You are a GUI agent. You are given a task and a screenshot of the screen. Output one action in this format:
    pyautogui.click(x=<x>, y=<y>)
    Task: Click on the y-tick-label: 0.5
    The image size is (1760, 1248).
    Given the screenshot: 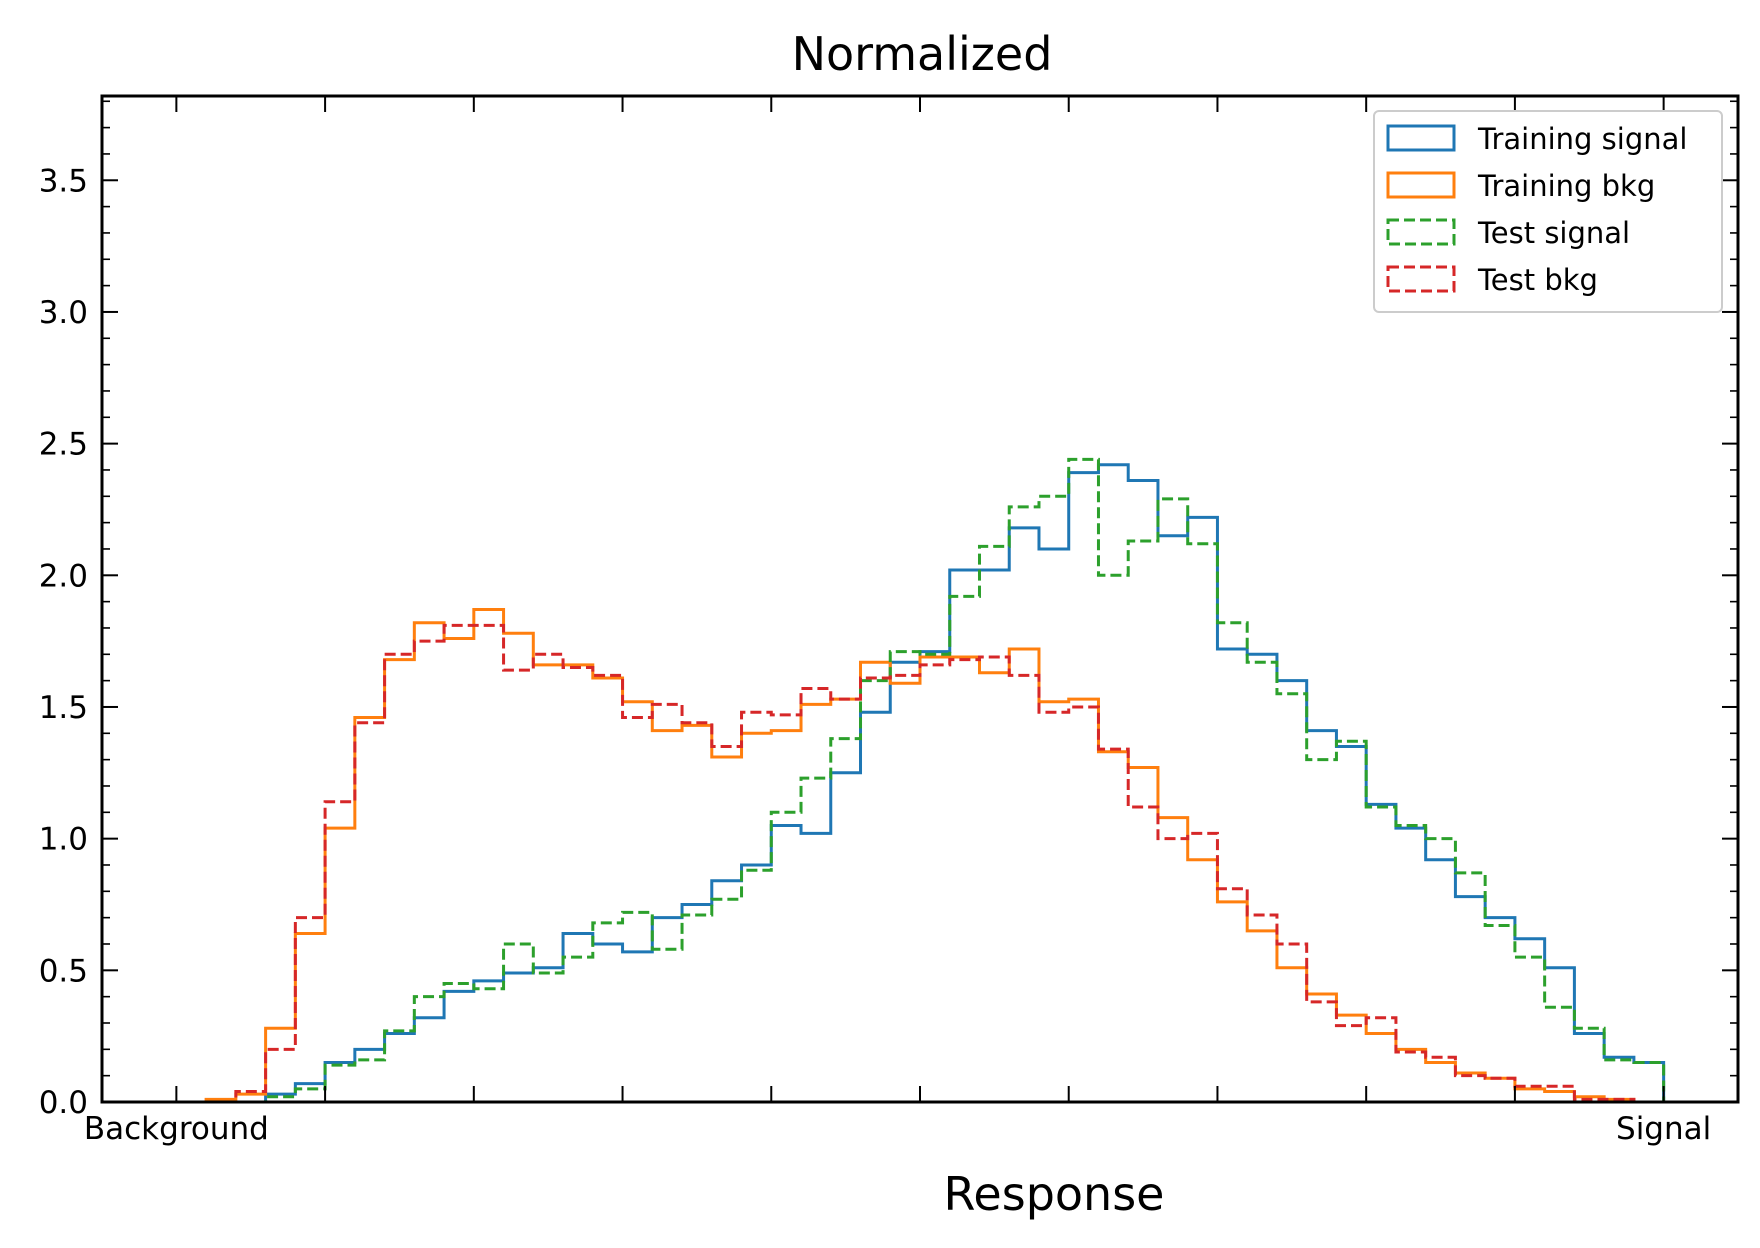 What is the action you would take?
    pyautogui.click(x=63, y=971)
    